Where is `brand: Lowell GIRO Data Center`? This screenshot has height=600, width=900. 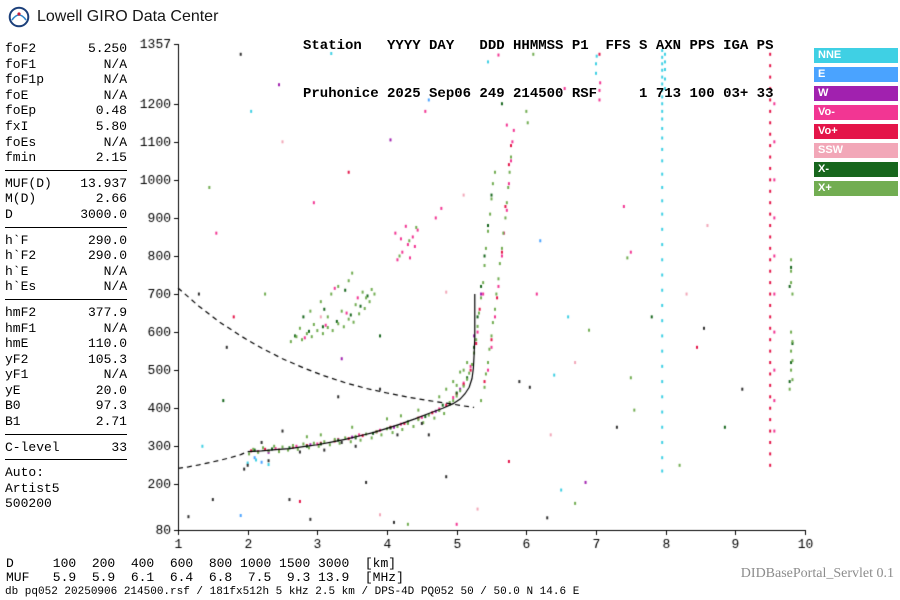
brand: Lowell GIRO Data Center is located at coordinates (113, 17).